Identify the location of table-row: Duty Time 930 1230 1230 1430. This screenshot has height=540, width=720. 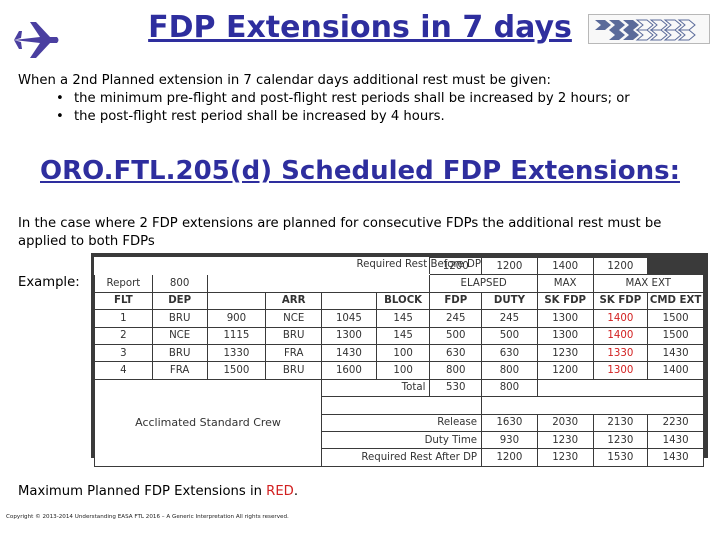
(399, 440).